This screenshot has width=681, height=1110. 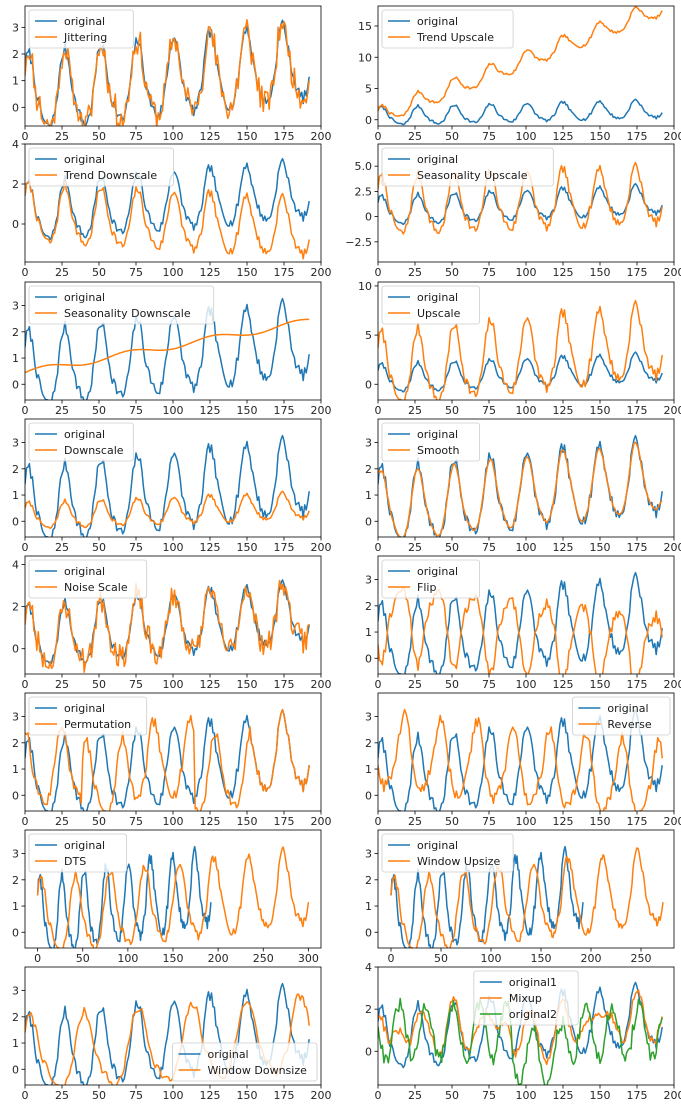 I want to click on legend: original Seasonality Upscale, so click(x=467, y=167).